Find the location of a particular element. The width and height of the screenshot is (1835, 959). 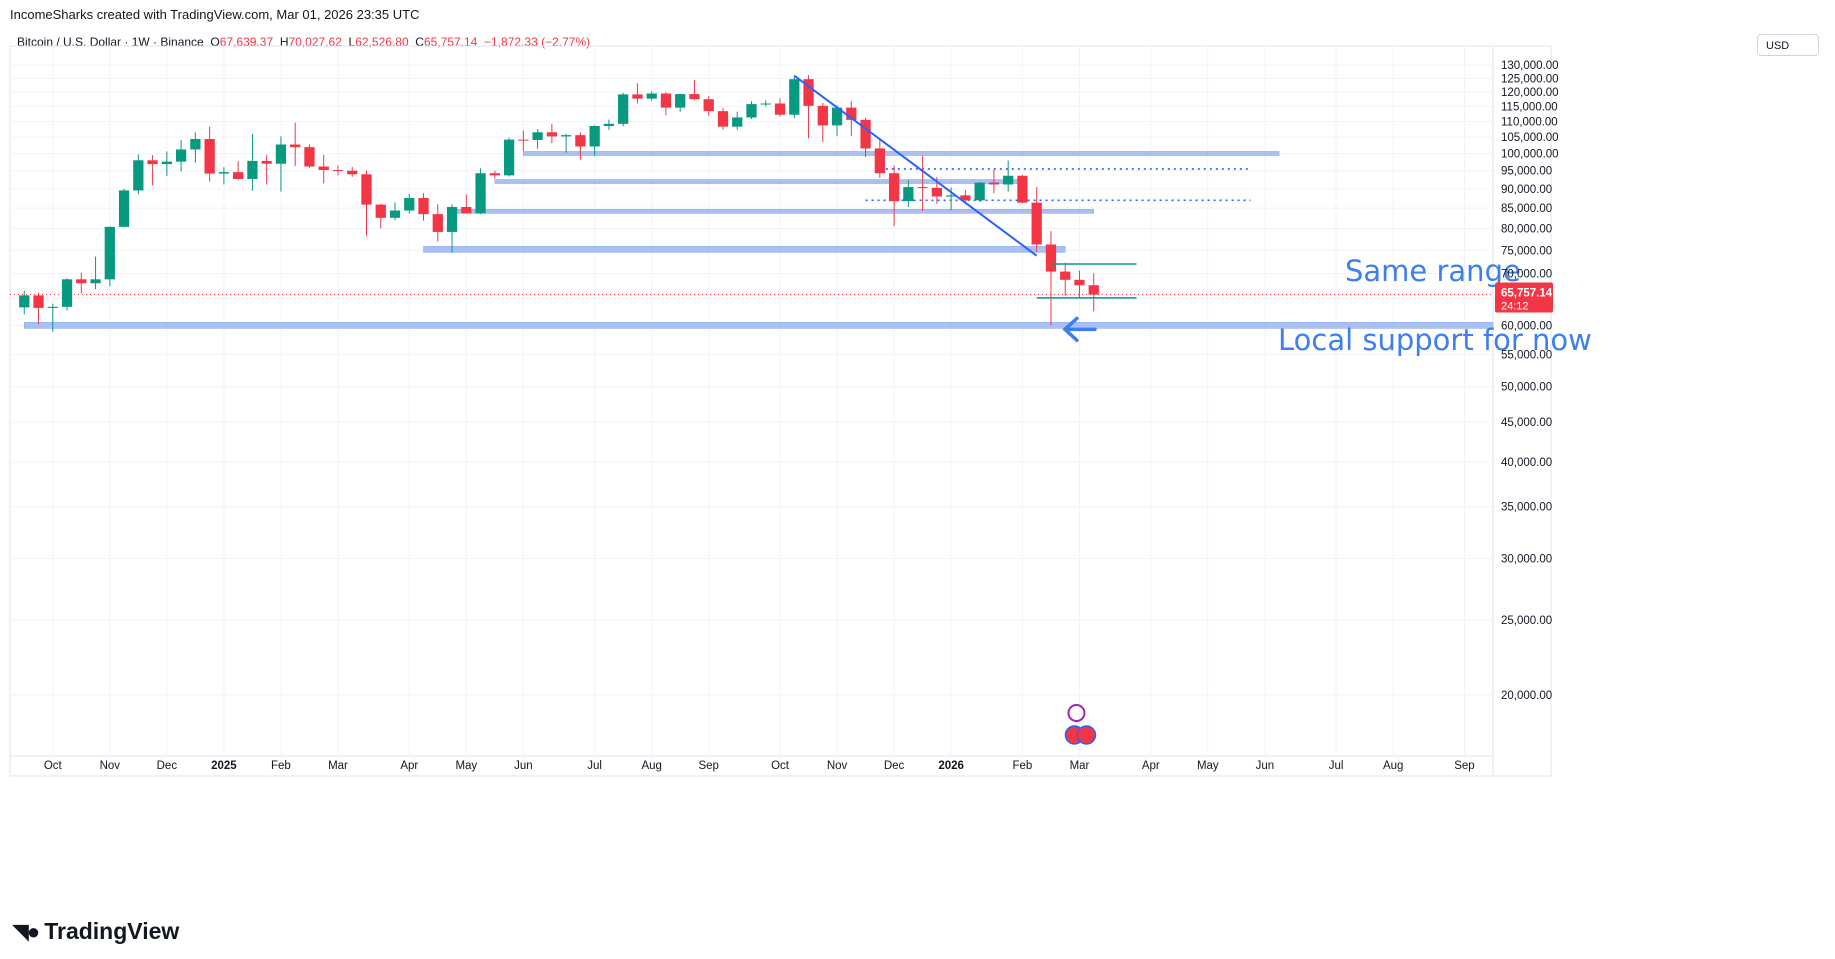

x-tick-label: Apr is located at coordinates (409, 766).